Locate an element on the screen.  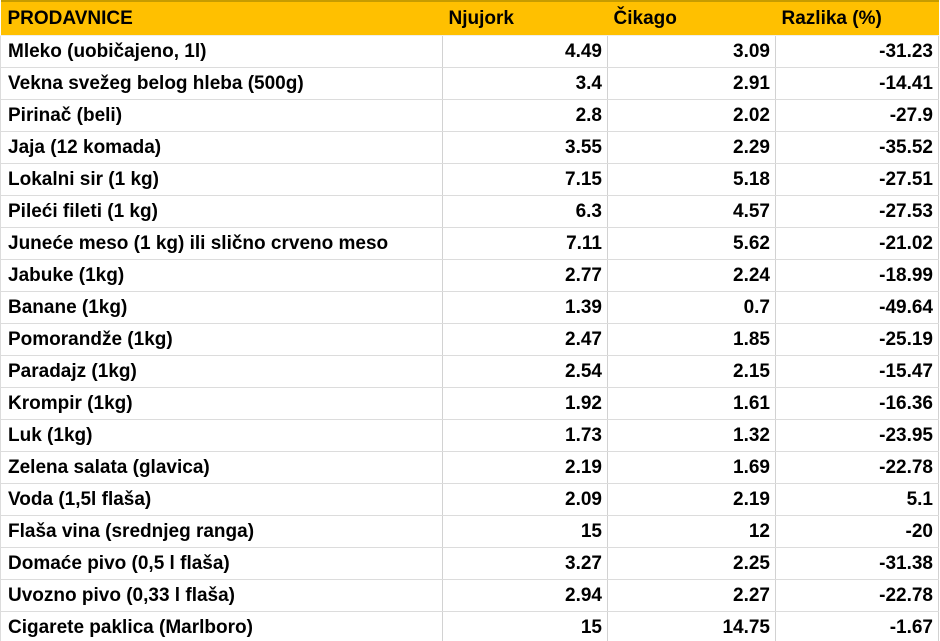
razlika-percent-cell: -27.53 is located at coordinates (857, 211).